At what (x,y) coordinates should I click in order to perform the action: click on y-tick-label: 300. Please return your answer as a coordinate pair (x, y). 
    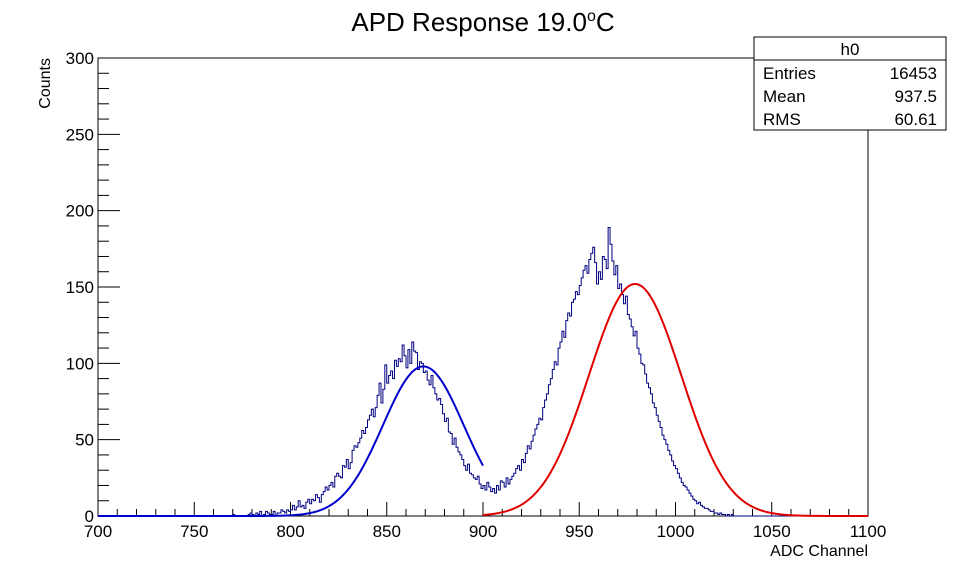
    Looking at the image, I should click on (80, 58).